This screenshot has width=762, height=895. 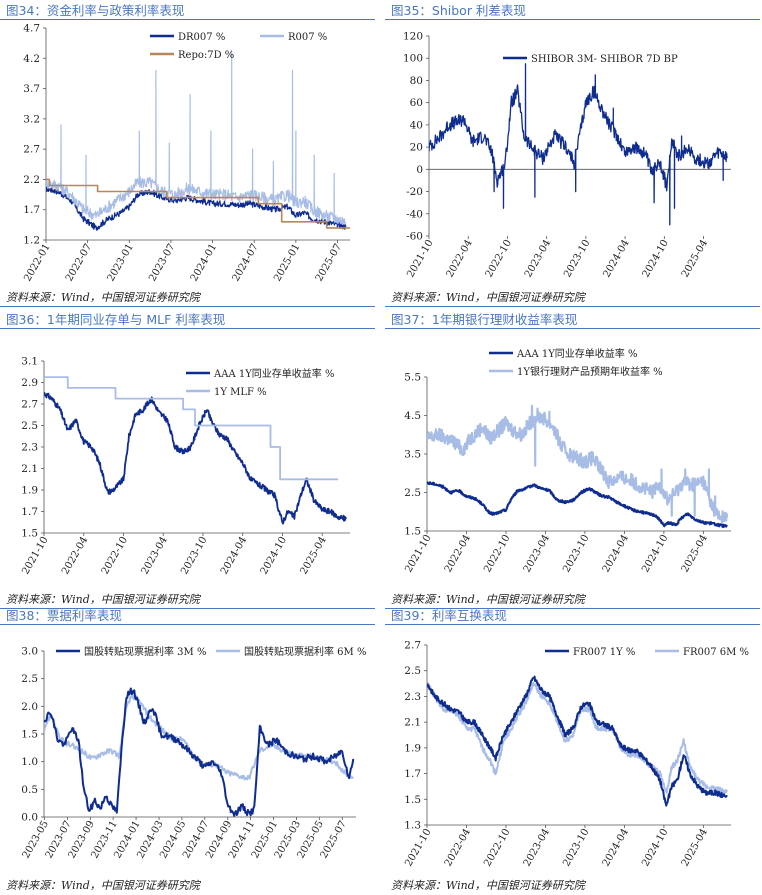 What do you see at coordinates (201, 37) in the screenshot?
I see `legend-label: DR007 %` at bounding box center [201, 37].